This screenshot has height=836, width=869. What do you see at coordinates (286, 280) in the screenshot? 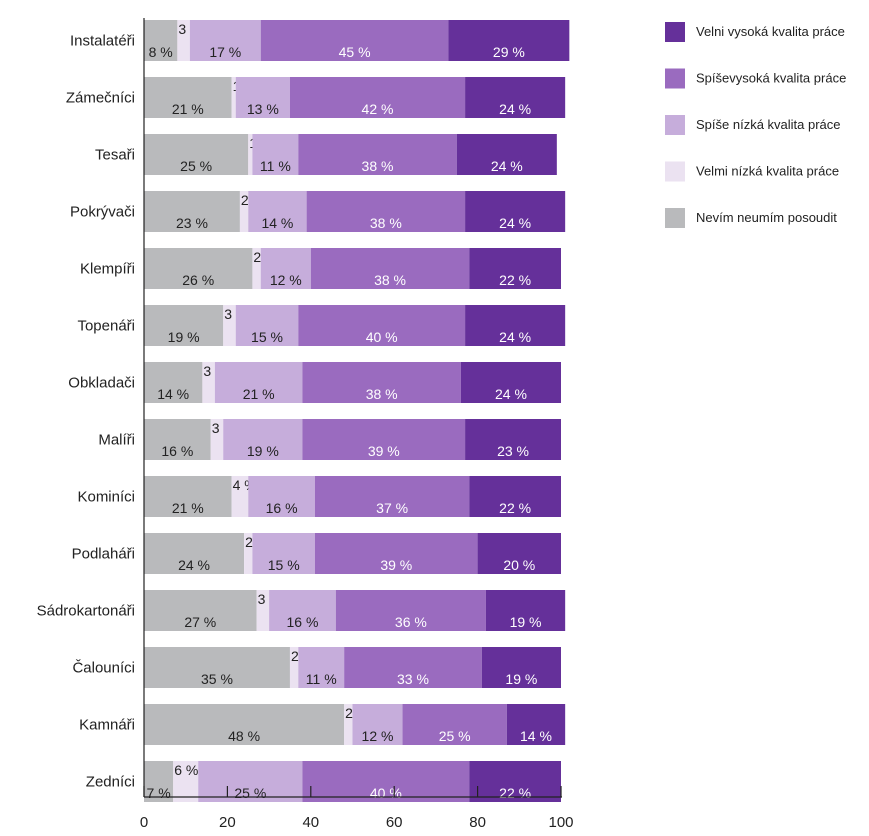
I see `data-label: 12 %` at bounding box center [286, 280].